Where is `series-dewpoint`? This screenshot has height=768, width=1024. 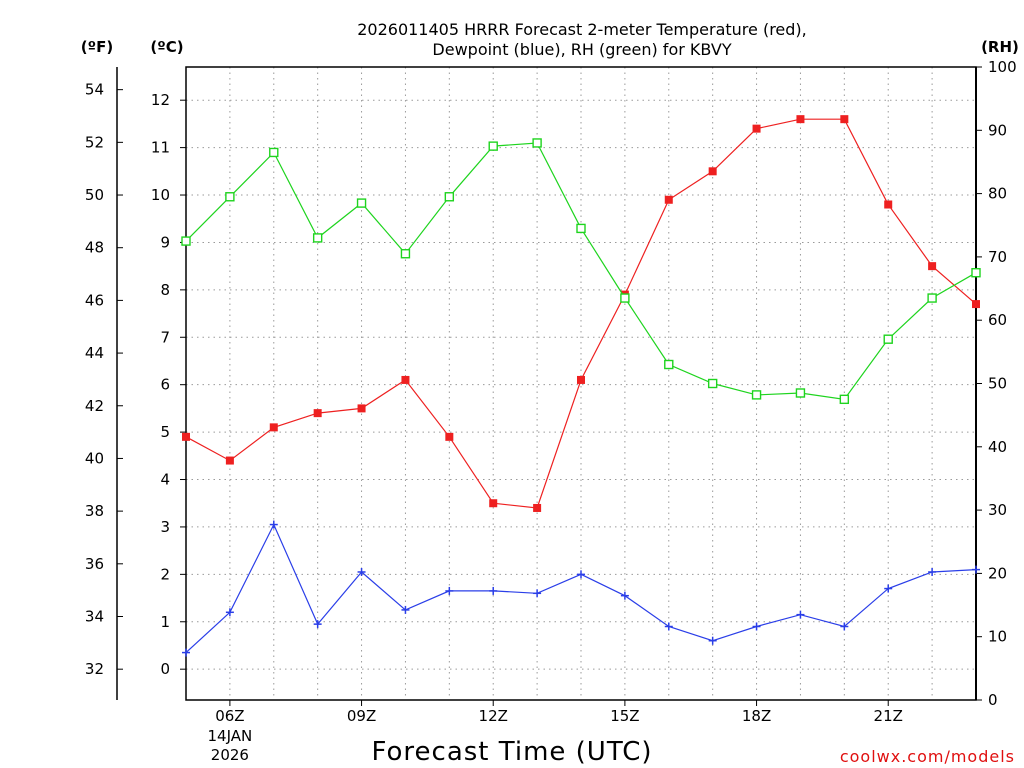 series-dewpoint is located at coordinates (581, 588).